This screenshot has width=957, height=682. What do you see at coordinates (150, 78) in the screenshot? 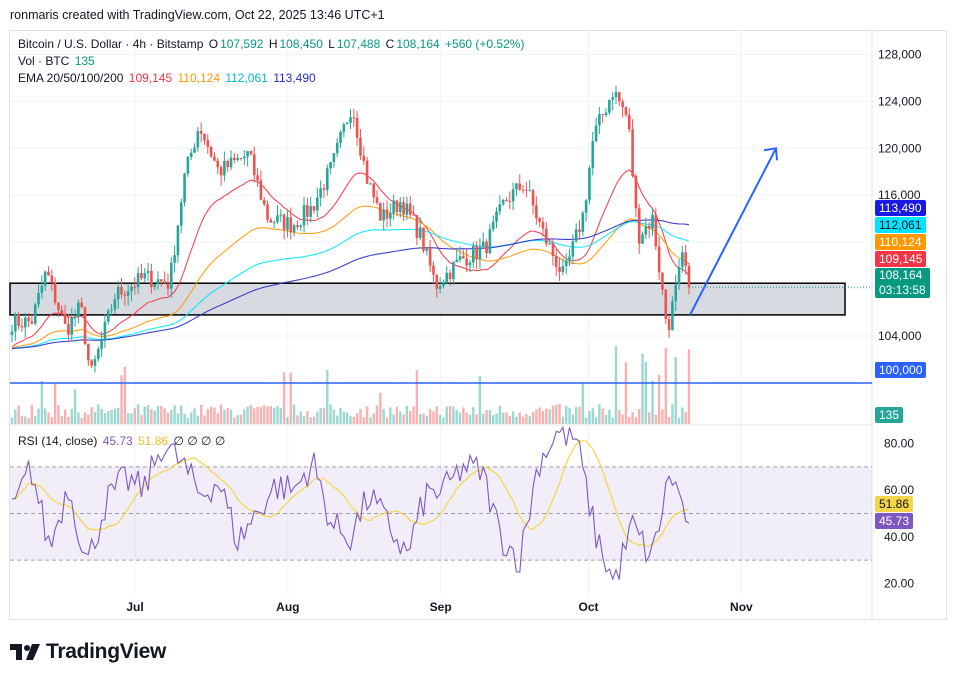
I see `ema20-value: 109,145` at bounding box center [150, 78].